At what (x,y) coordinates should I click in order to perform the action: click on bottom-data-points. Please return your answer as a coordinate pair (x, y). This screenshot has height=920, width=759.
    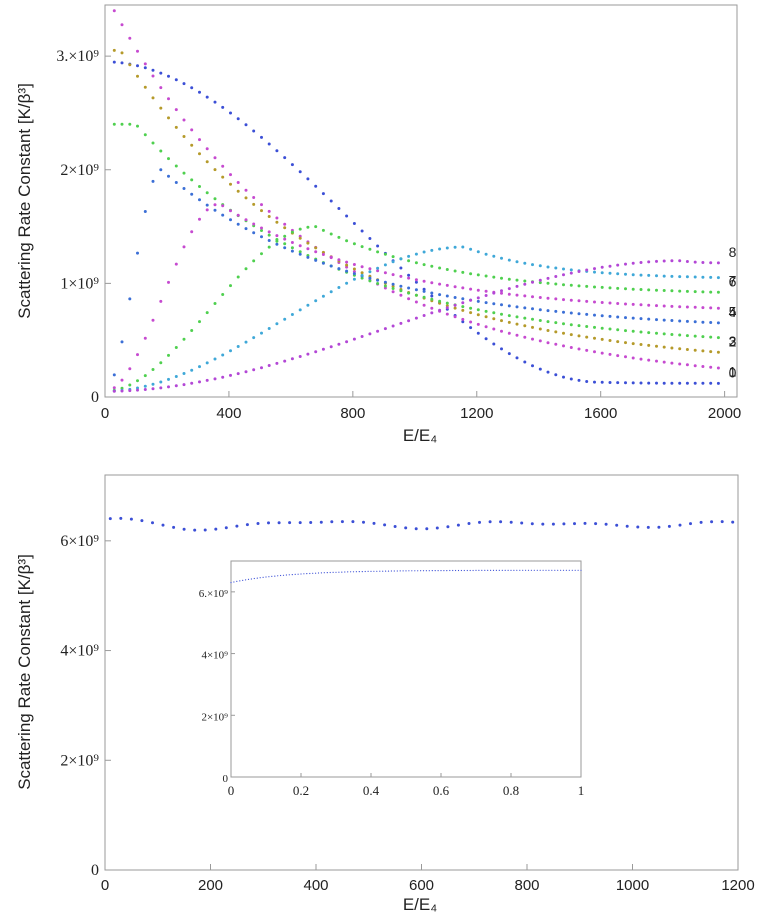
    Looking at the image, I should click on (421, 524).